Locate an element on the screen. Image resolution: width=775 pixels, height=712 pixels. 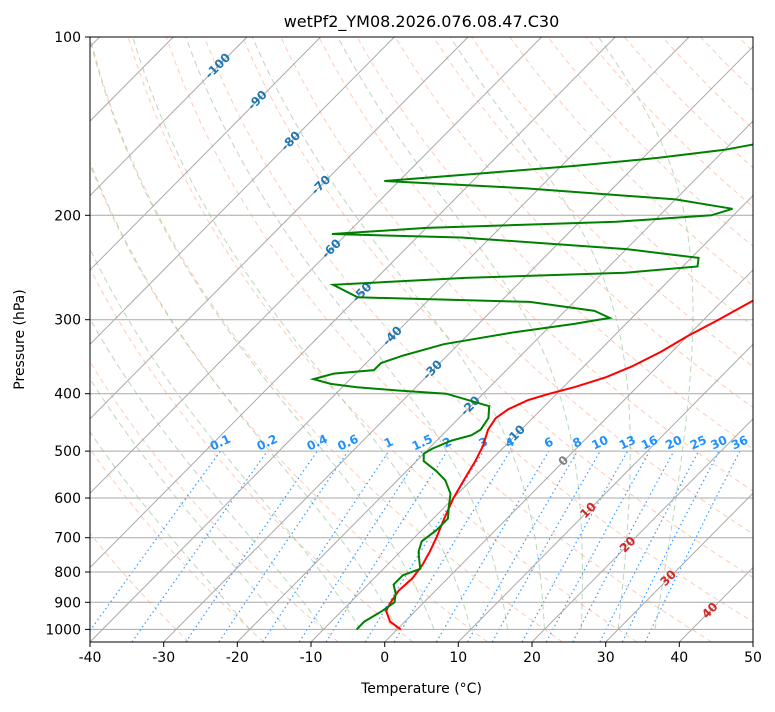
x-tick-label: 30 is located at coordinates (606, 658).